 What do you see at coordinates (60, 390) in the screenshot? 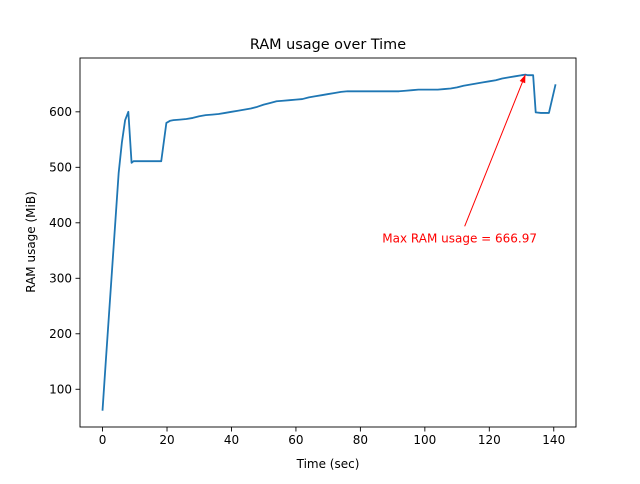
I see `y-tick-label: 100` at bounding box center [60, 390].